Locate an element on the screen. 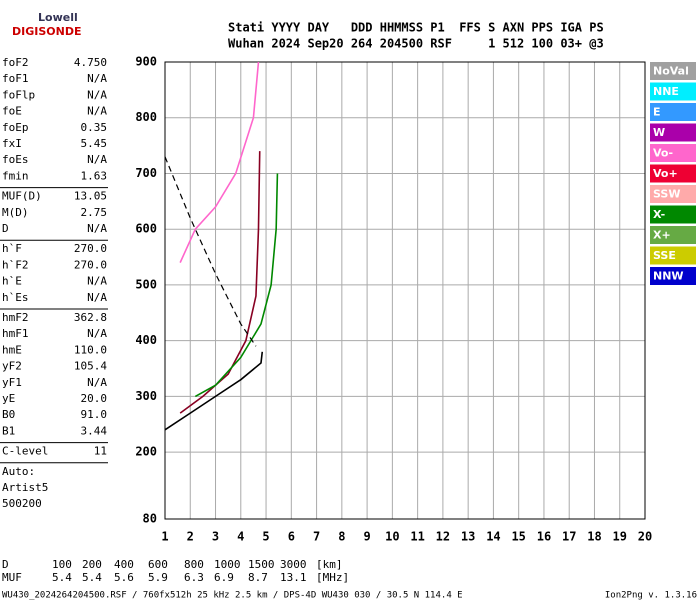 This screenshot has height=600, width=700. param-value: 1.63 is located at coordinates (94, 175).